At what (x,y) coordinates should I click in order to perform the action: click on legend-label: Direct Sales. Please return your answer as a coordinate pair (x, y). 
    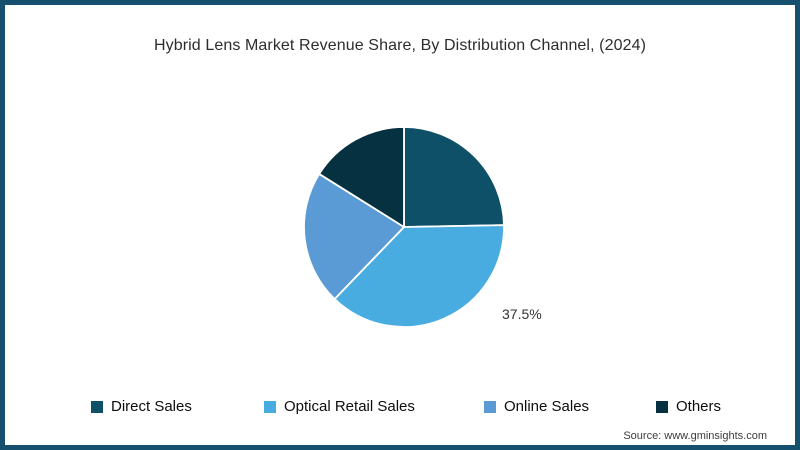
    Looking at the image, I should click on (151, 406).